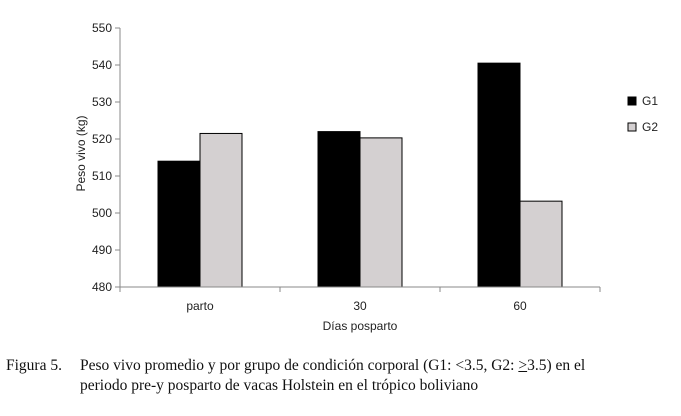 The height and width of the screenshot is (416, 681). What do you see at coordinates (200, 306) in the screenshot?
I see `x-tick-label: parto` at bounding box center [200, 306].